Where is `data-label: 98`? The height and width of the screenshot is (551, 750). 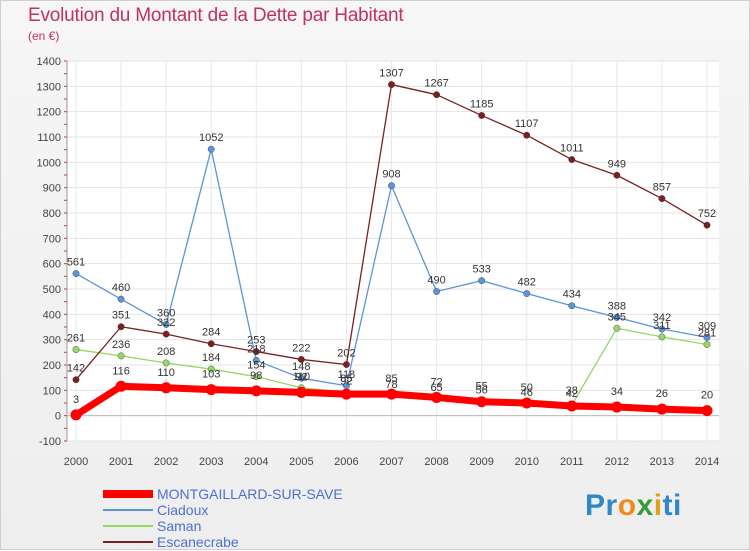 data-label: 98 is located at coordinates (256, 376).